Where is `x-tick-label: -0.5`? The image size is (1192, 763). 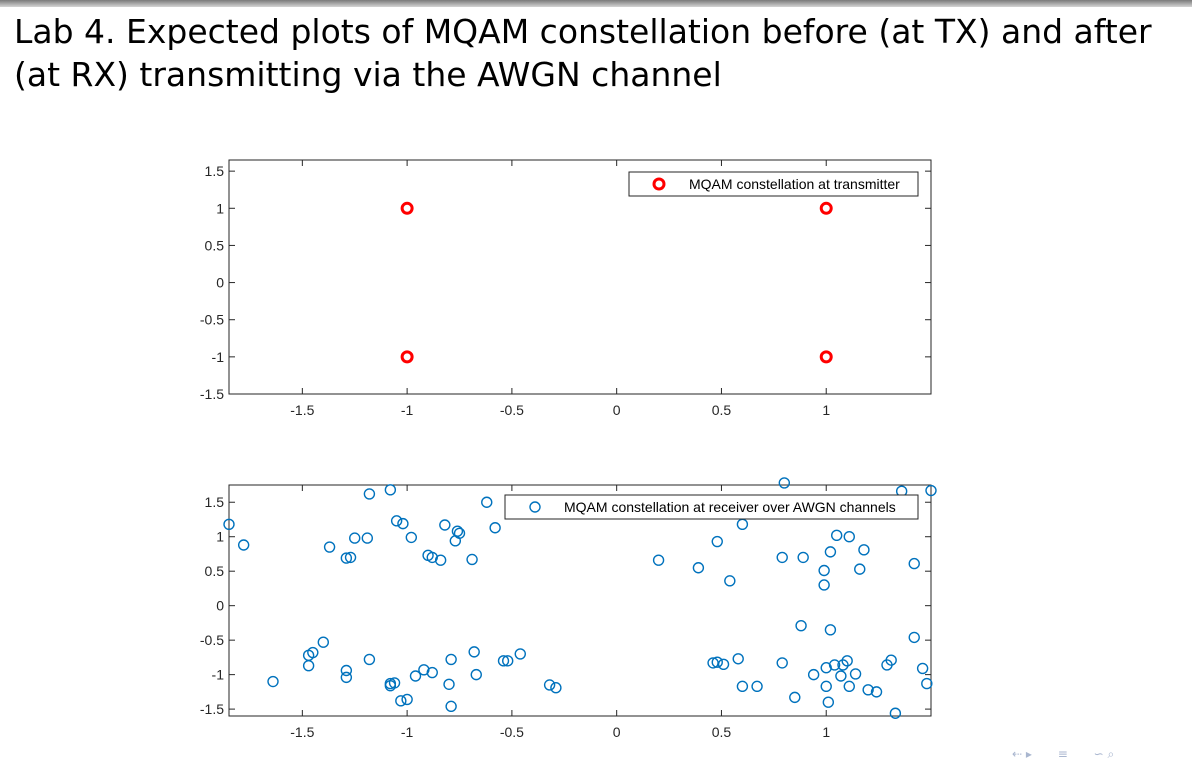
x-tick-label: -0.5 is located at coordinates (512, 732).